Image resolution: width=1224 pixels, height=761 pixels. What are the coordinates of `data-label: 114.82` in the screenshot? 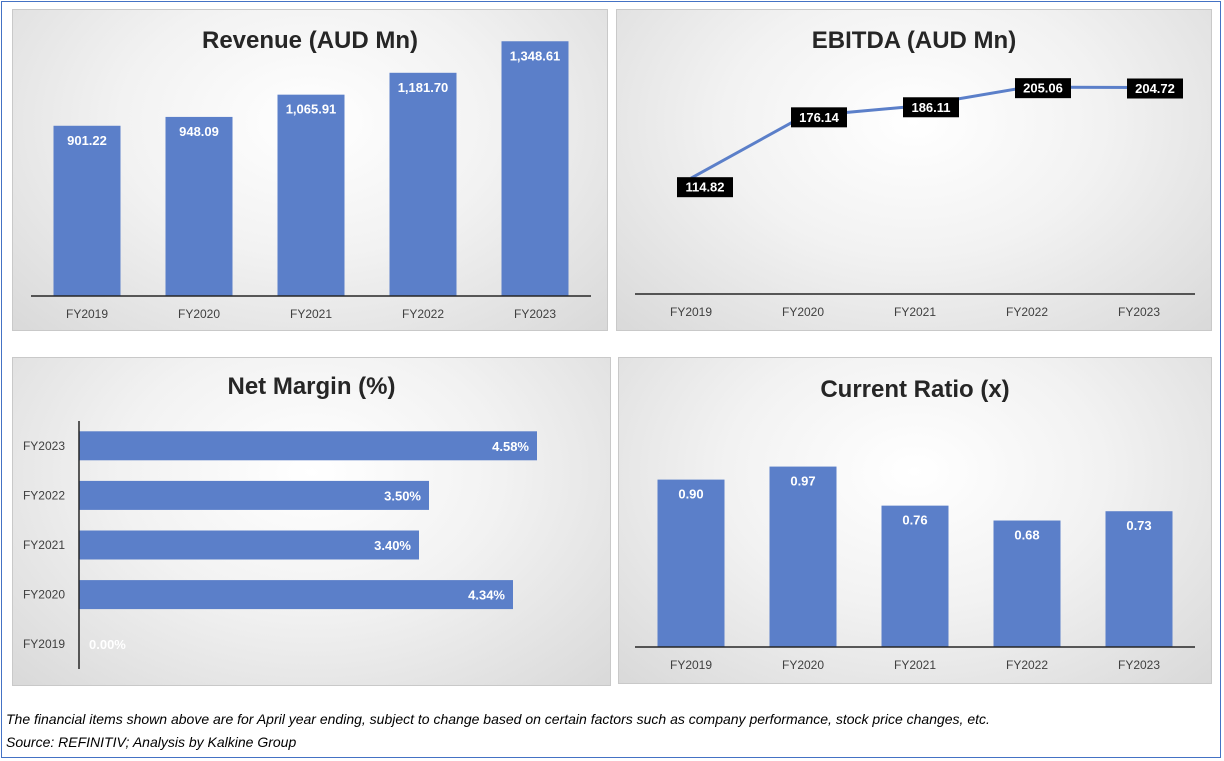 It's located at (704, 187).